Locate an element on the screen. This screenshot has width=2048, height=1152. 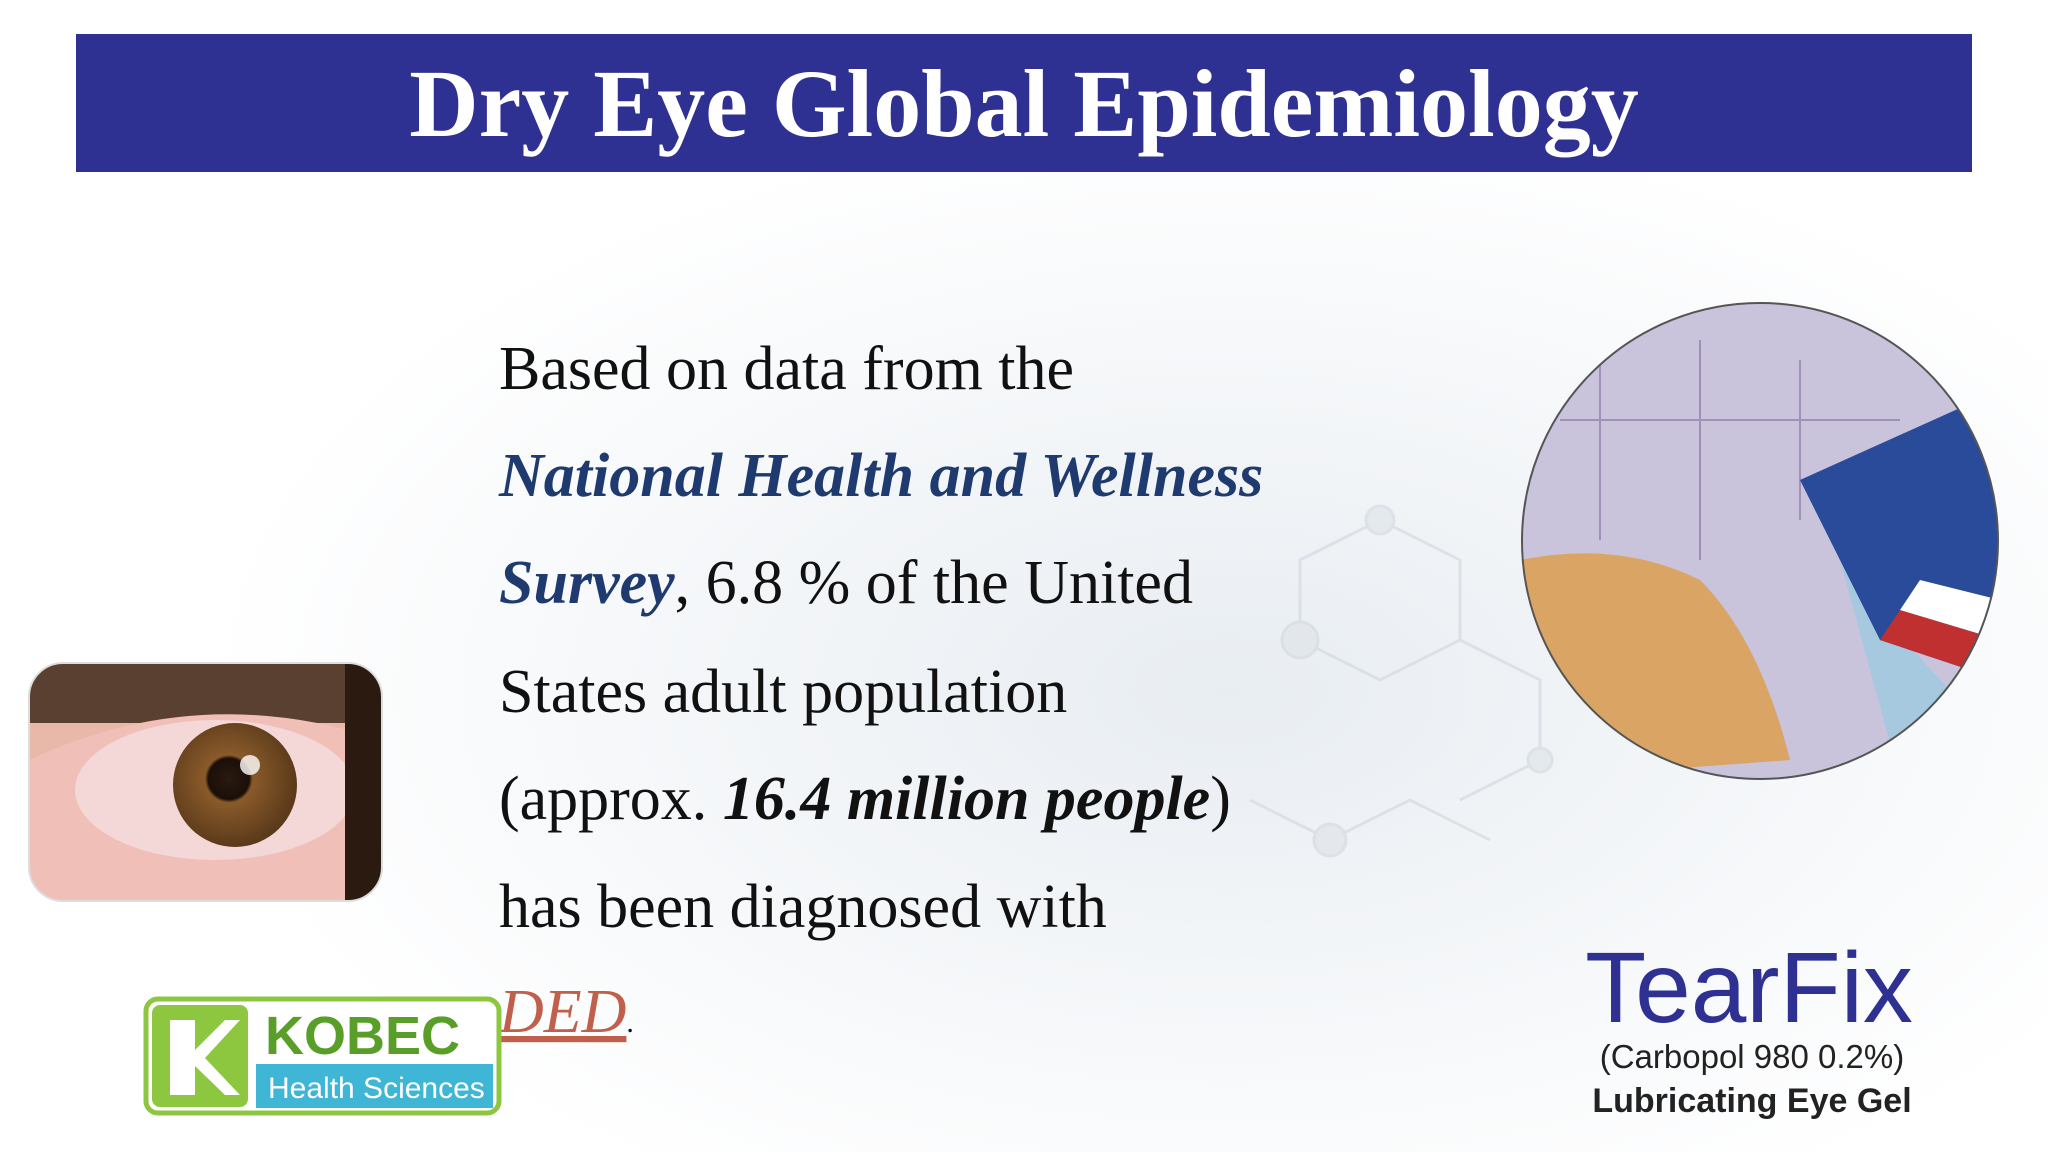
text: States adult population is located at coordinates (783, 692).